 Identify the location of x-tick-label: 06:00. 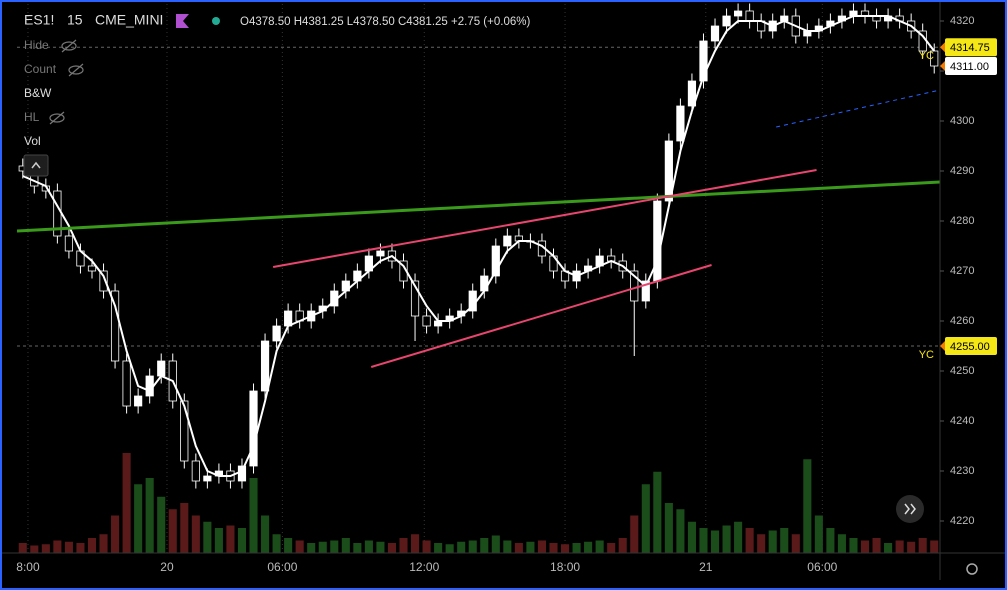
(282, 567).